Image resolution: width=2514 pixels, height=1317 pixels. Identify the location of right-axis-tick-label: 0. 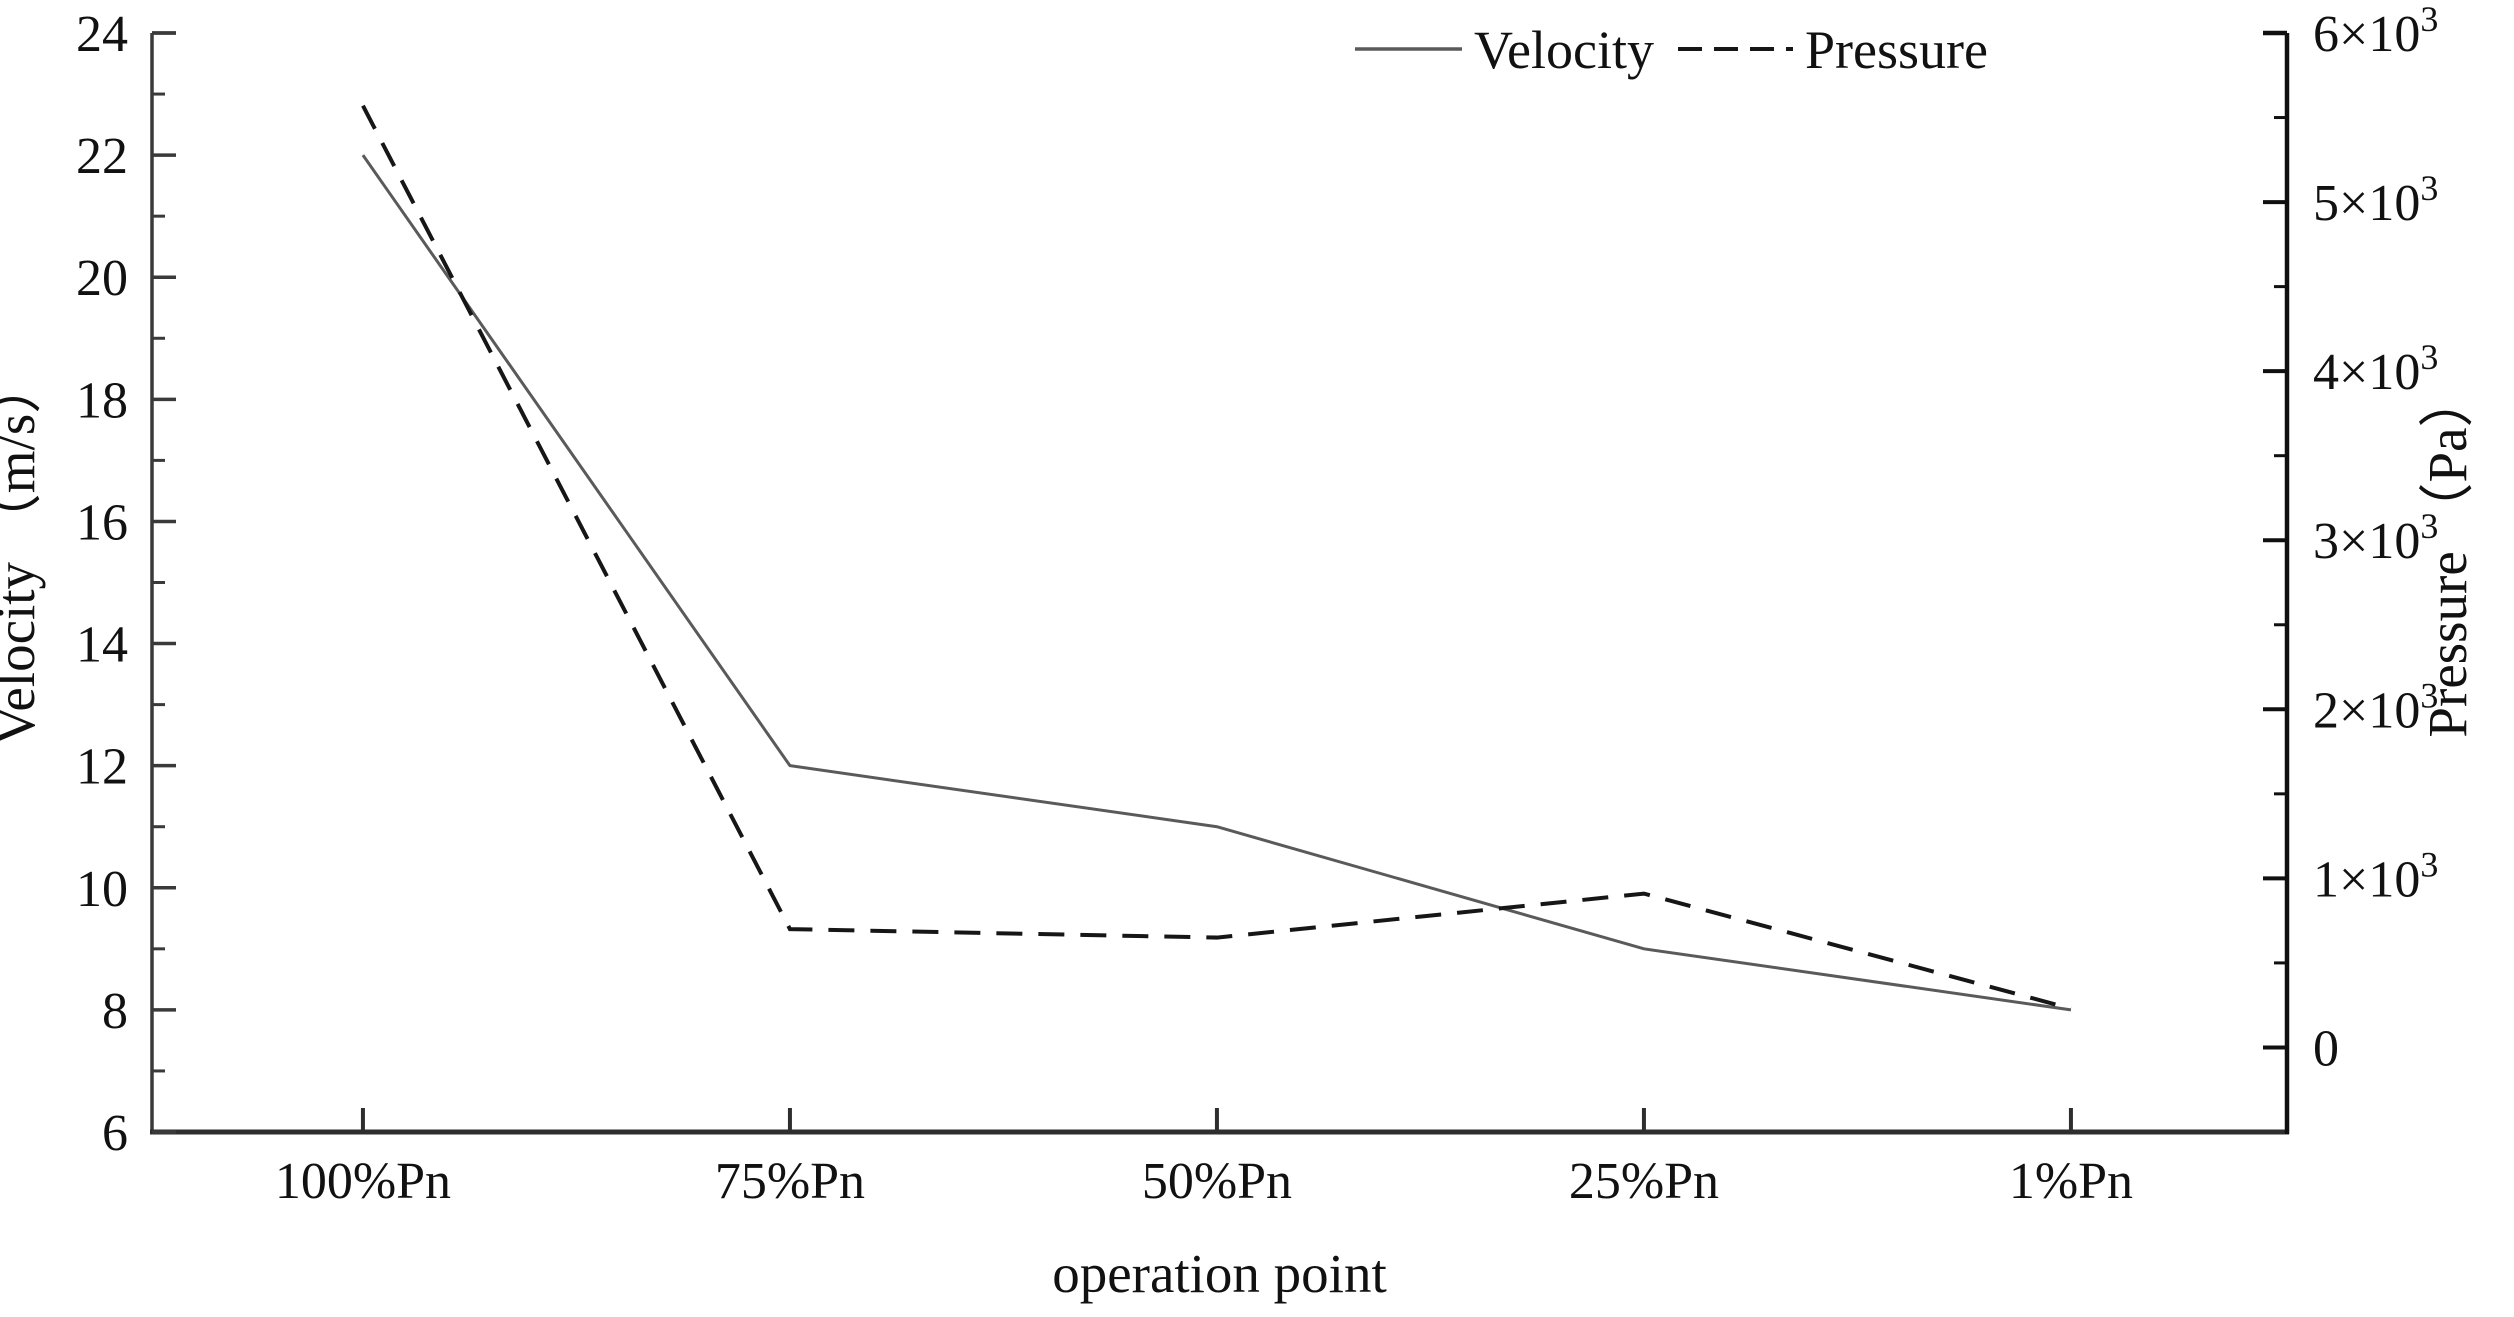
(2326, 1048).